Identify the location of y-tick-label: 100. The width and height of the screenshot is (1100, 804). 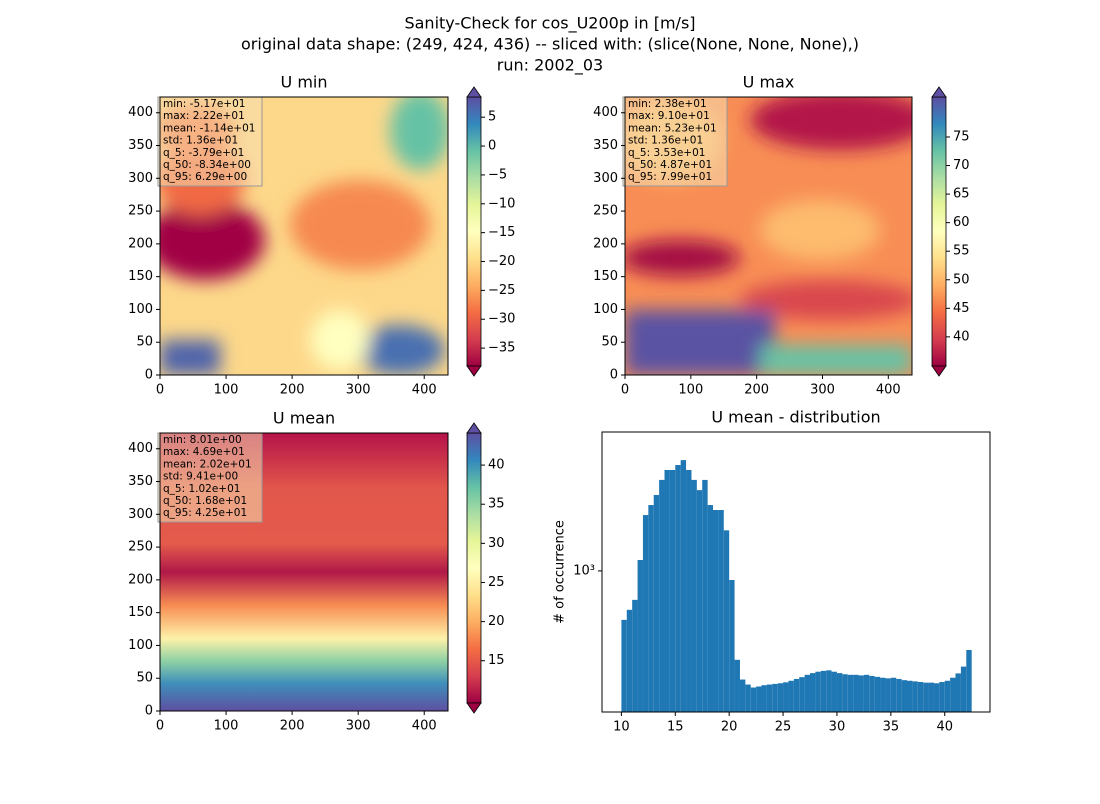
(140, 645).